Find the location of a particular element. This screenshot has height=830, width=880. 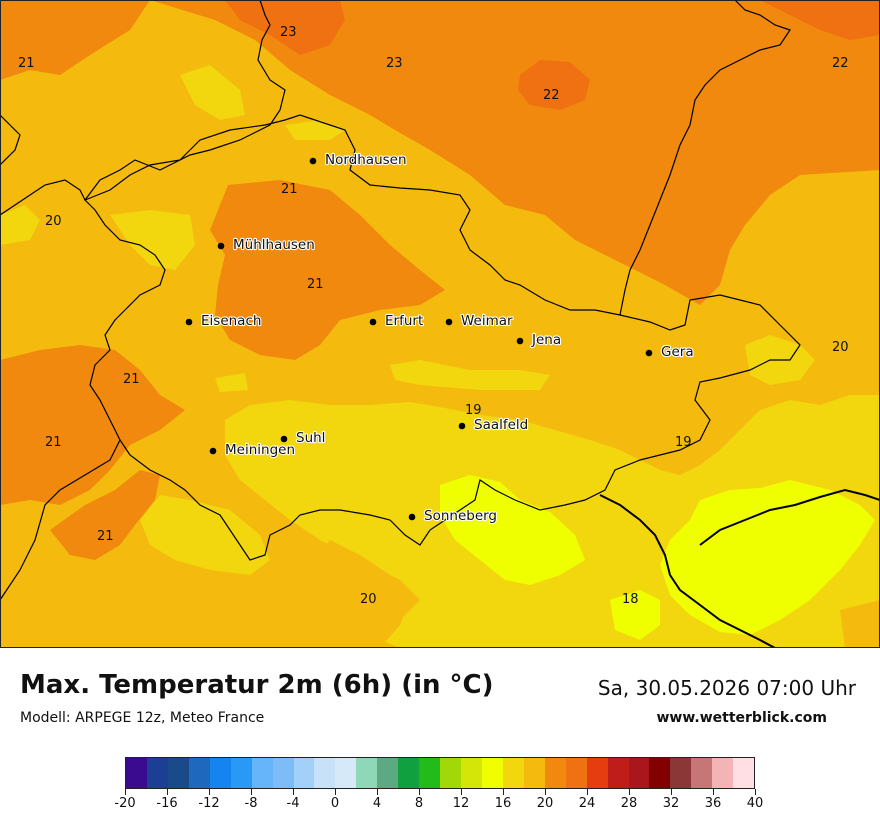

city-meiningen: Meiningen is located at coordinates (252, 450).